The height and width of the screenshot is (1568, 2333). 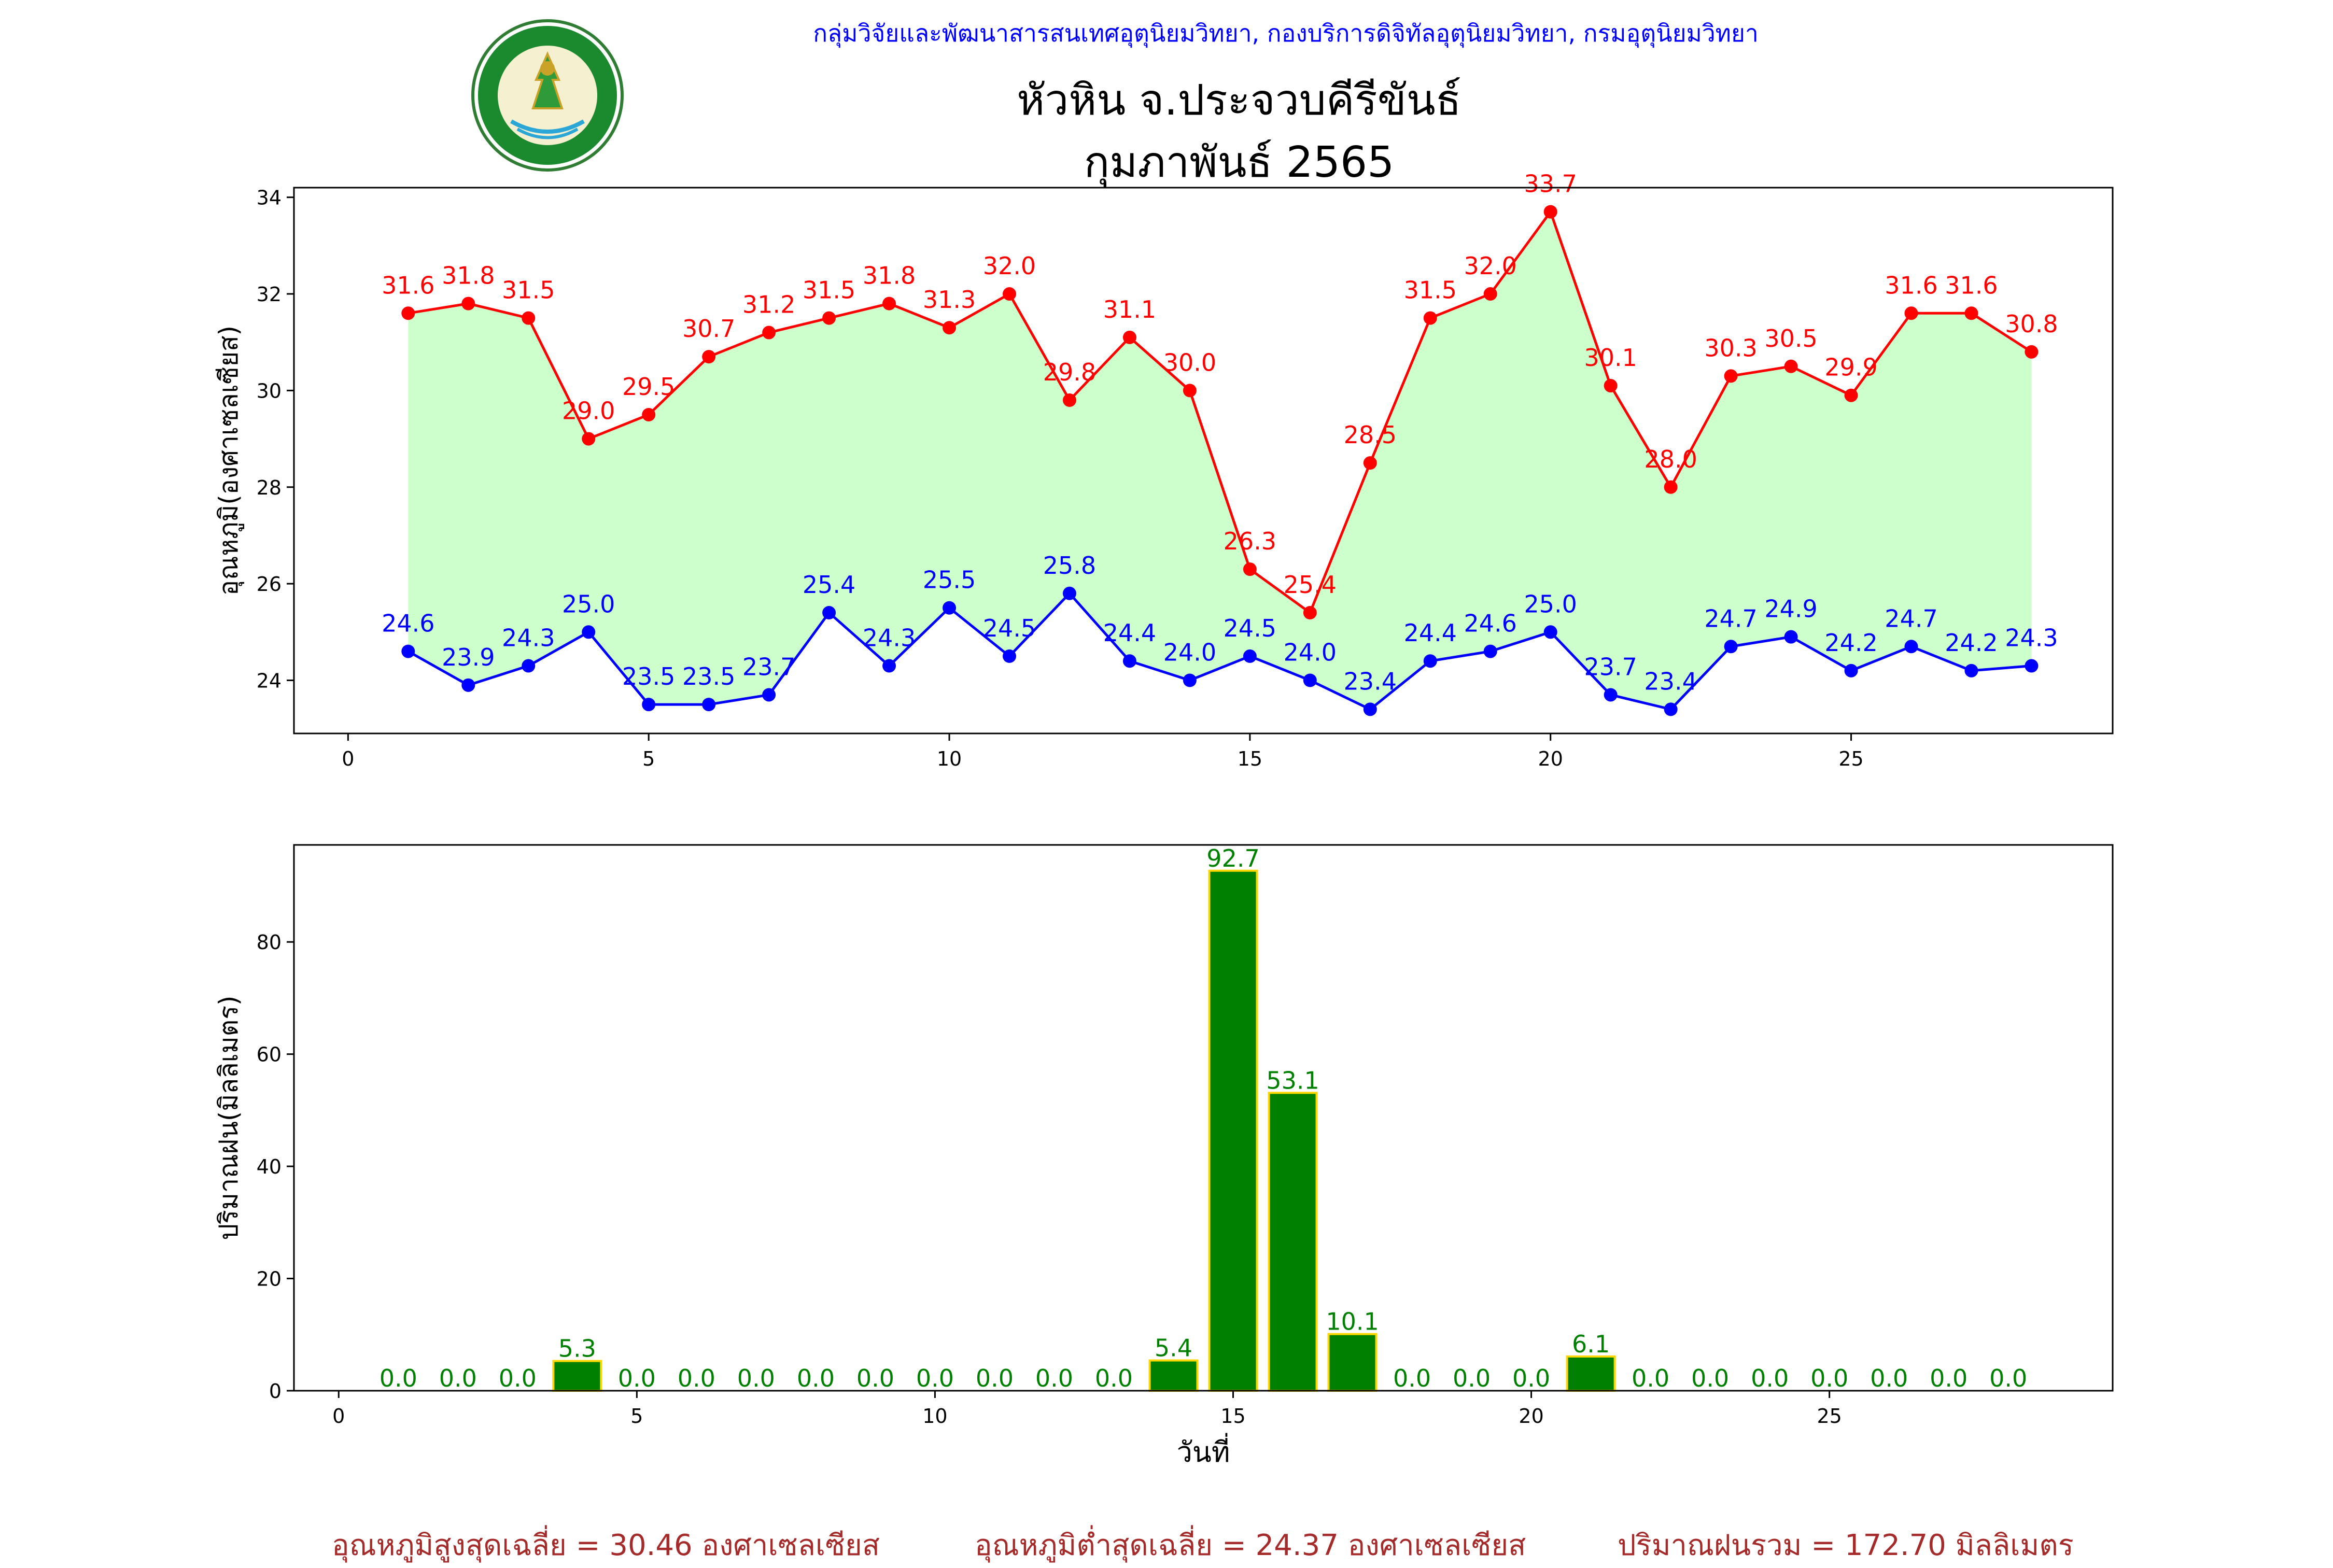 I want to click on rain-label: 5.4, so click(x=1173, y=1348).